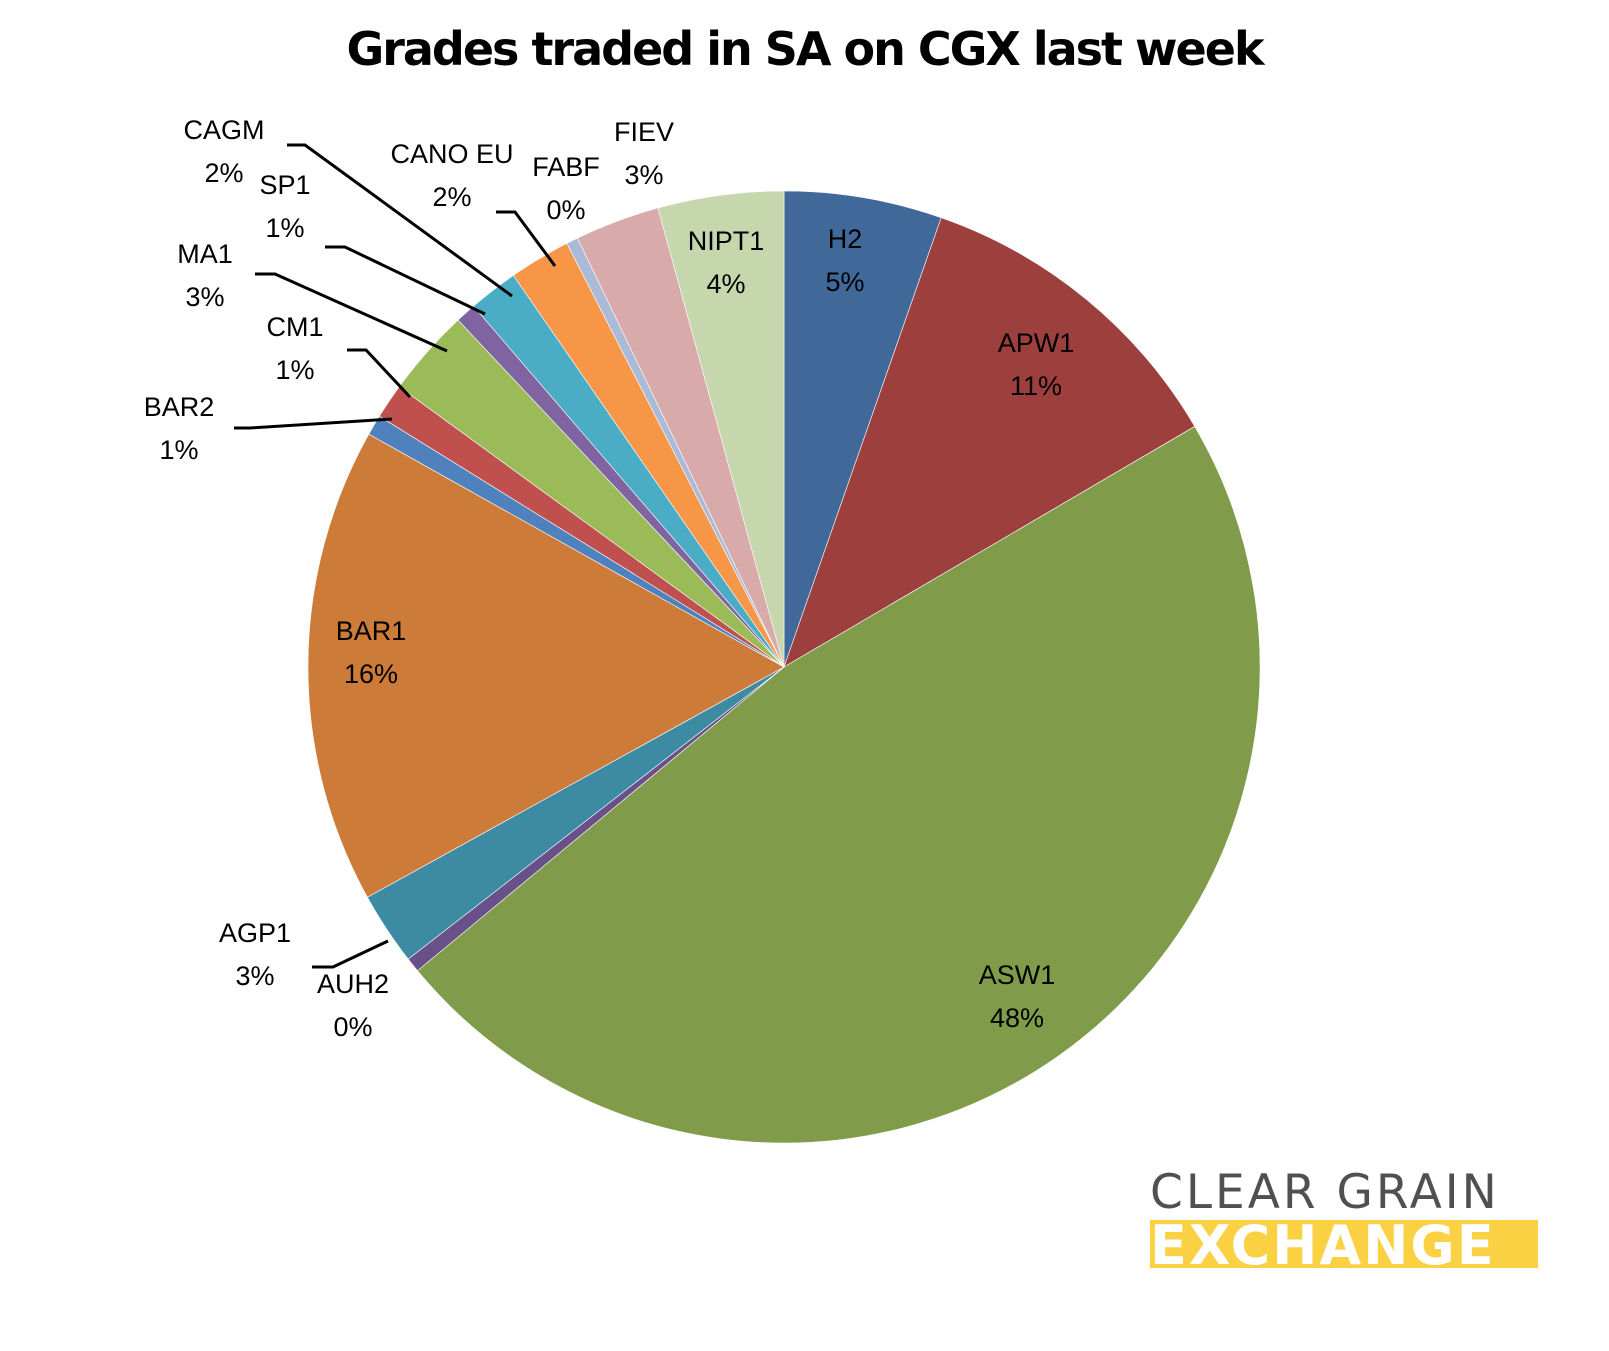 This screenshot has height=1351, width=1609. Describe the element at coordinates (179, 407) in the screenshot. I see `data-label-bar2: BAR2` at that location.